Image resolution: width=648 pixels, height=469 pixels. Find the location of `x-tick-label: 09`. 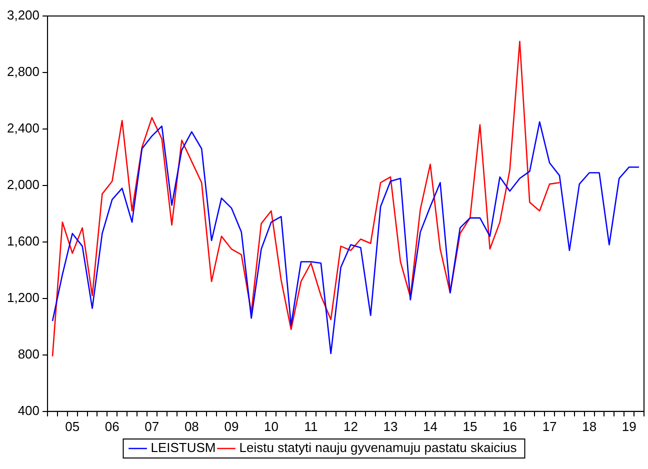

x-tick-label: 09 is located at coordinates (231, 426).